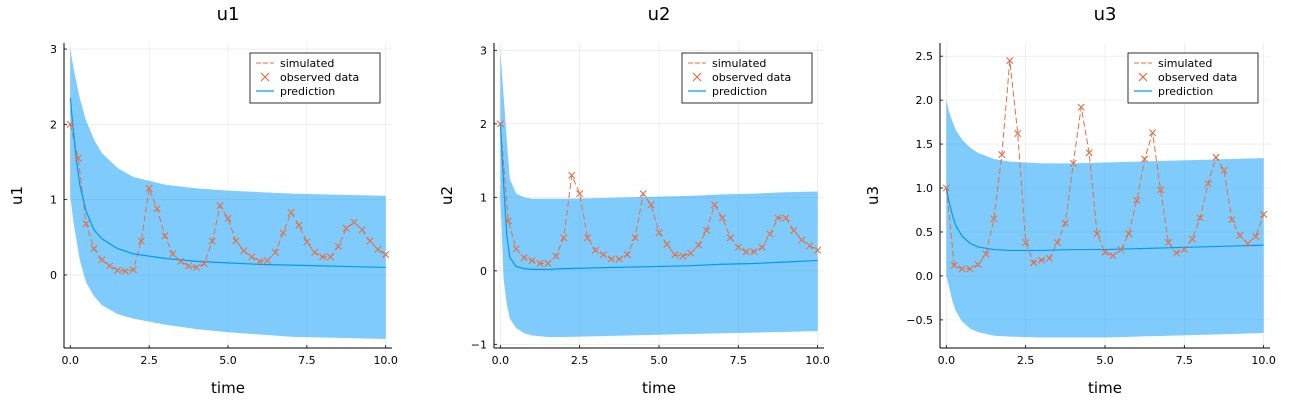 This screenshot has width=1300, height=400. I want to click on y-tick-label: −1, so click(479, 344).